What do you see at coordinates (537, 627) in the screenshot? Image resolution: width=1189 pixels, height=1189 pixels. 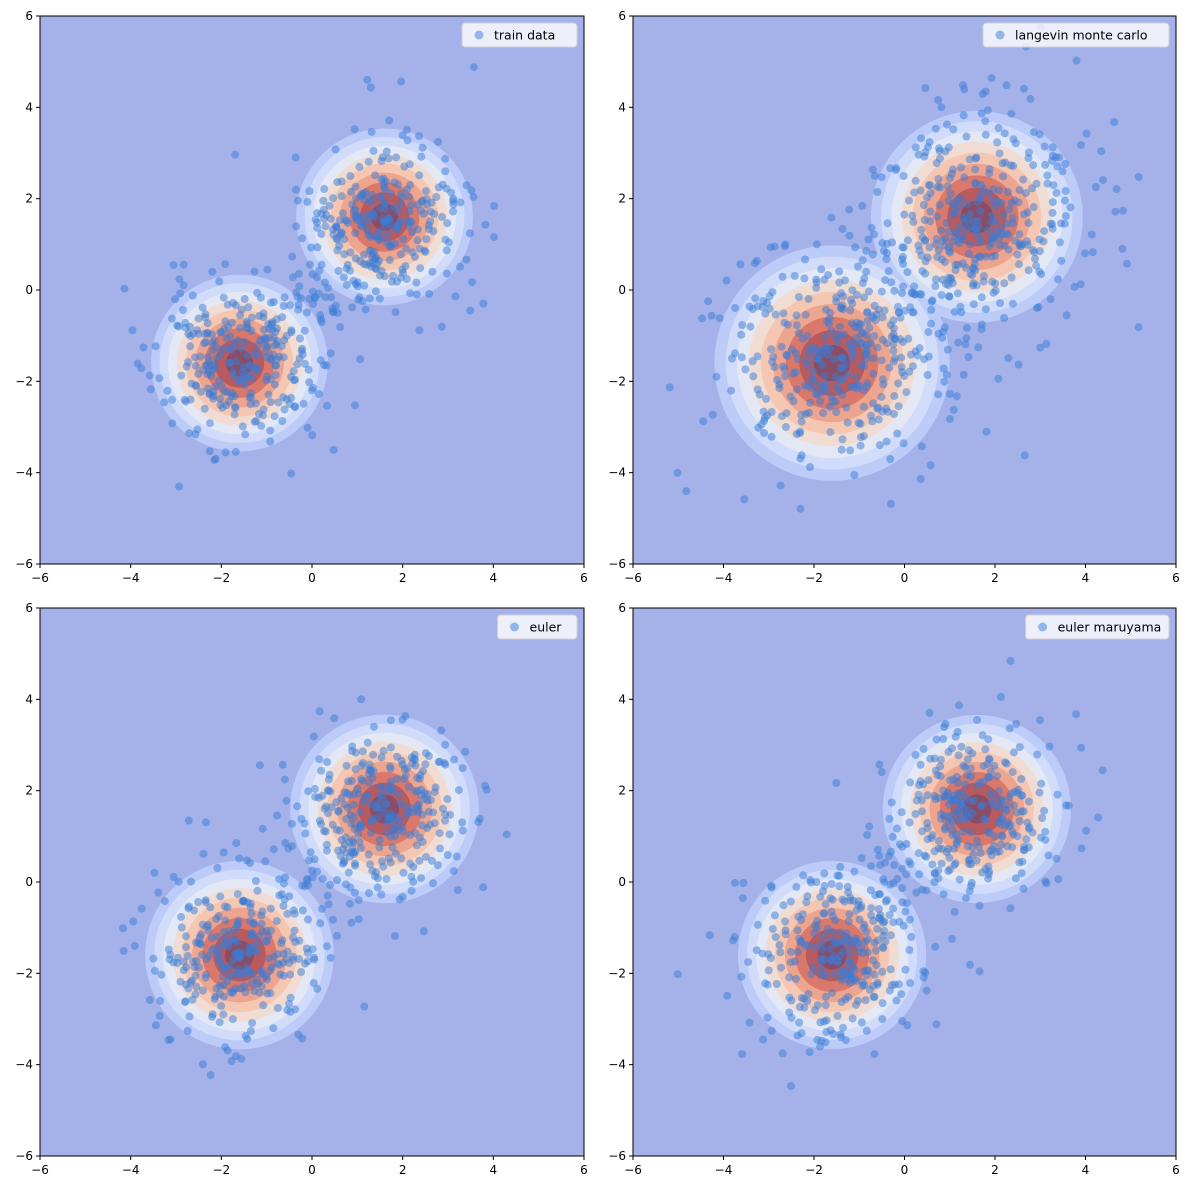 I see `legend-box` at bounding box center [537, 627].